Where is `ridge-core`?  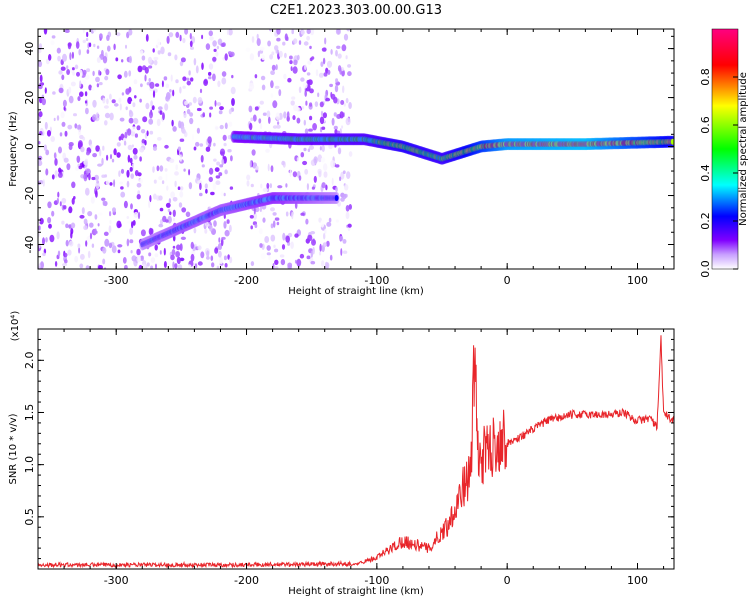 ridge-core is located at coordinates (672, 141).